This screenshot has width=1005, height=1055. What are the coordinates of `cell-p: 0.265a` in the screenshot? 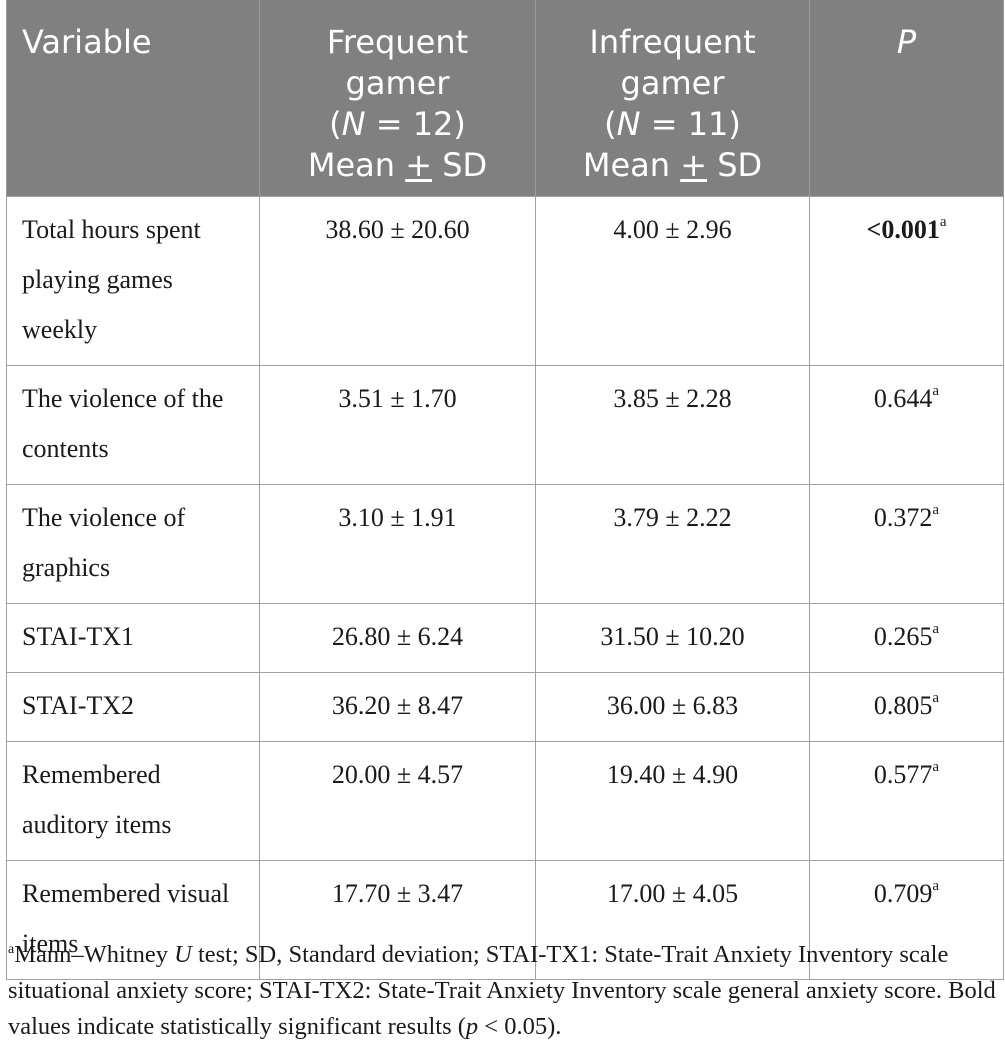 It's located at (906, 638).